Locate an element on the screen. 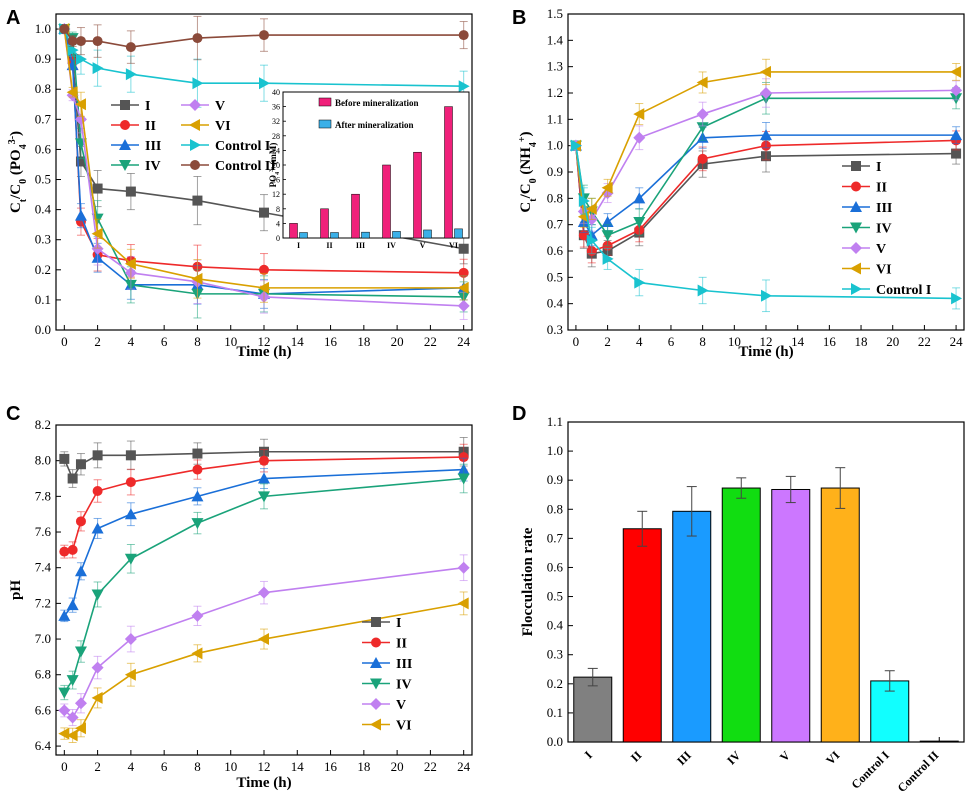  inset-x-tick-label: III is located at coordinates (360, 245).